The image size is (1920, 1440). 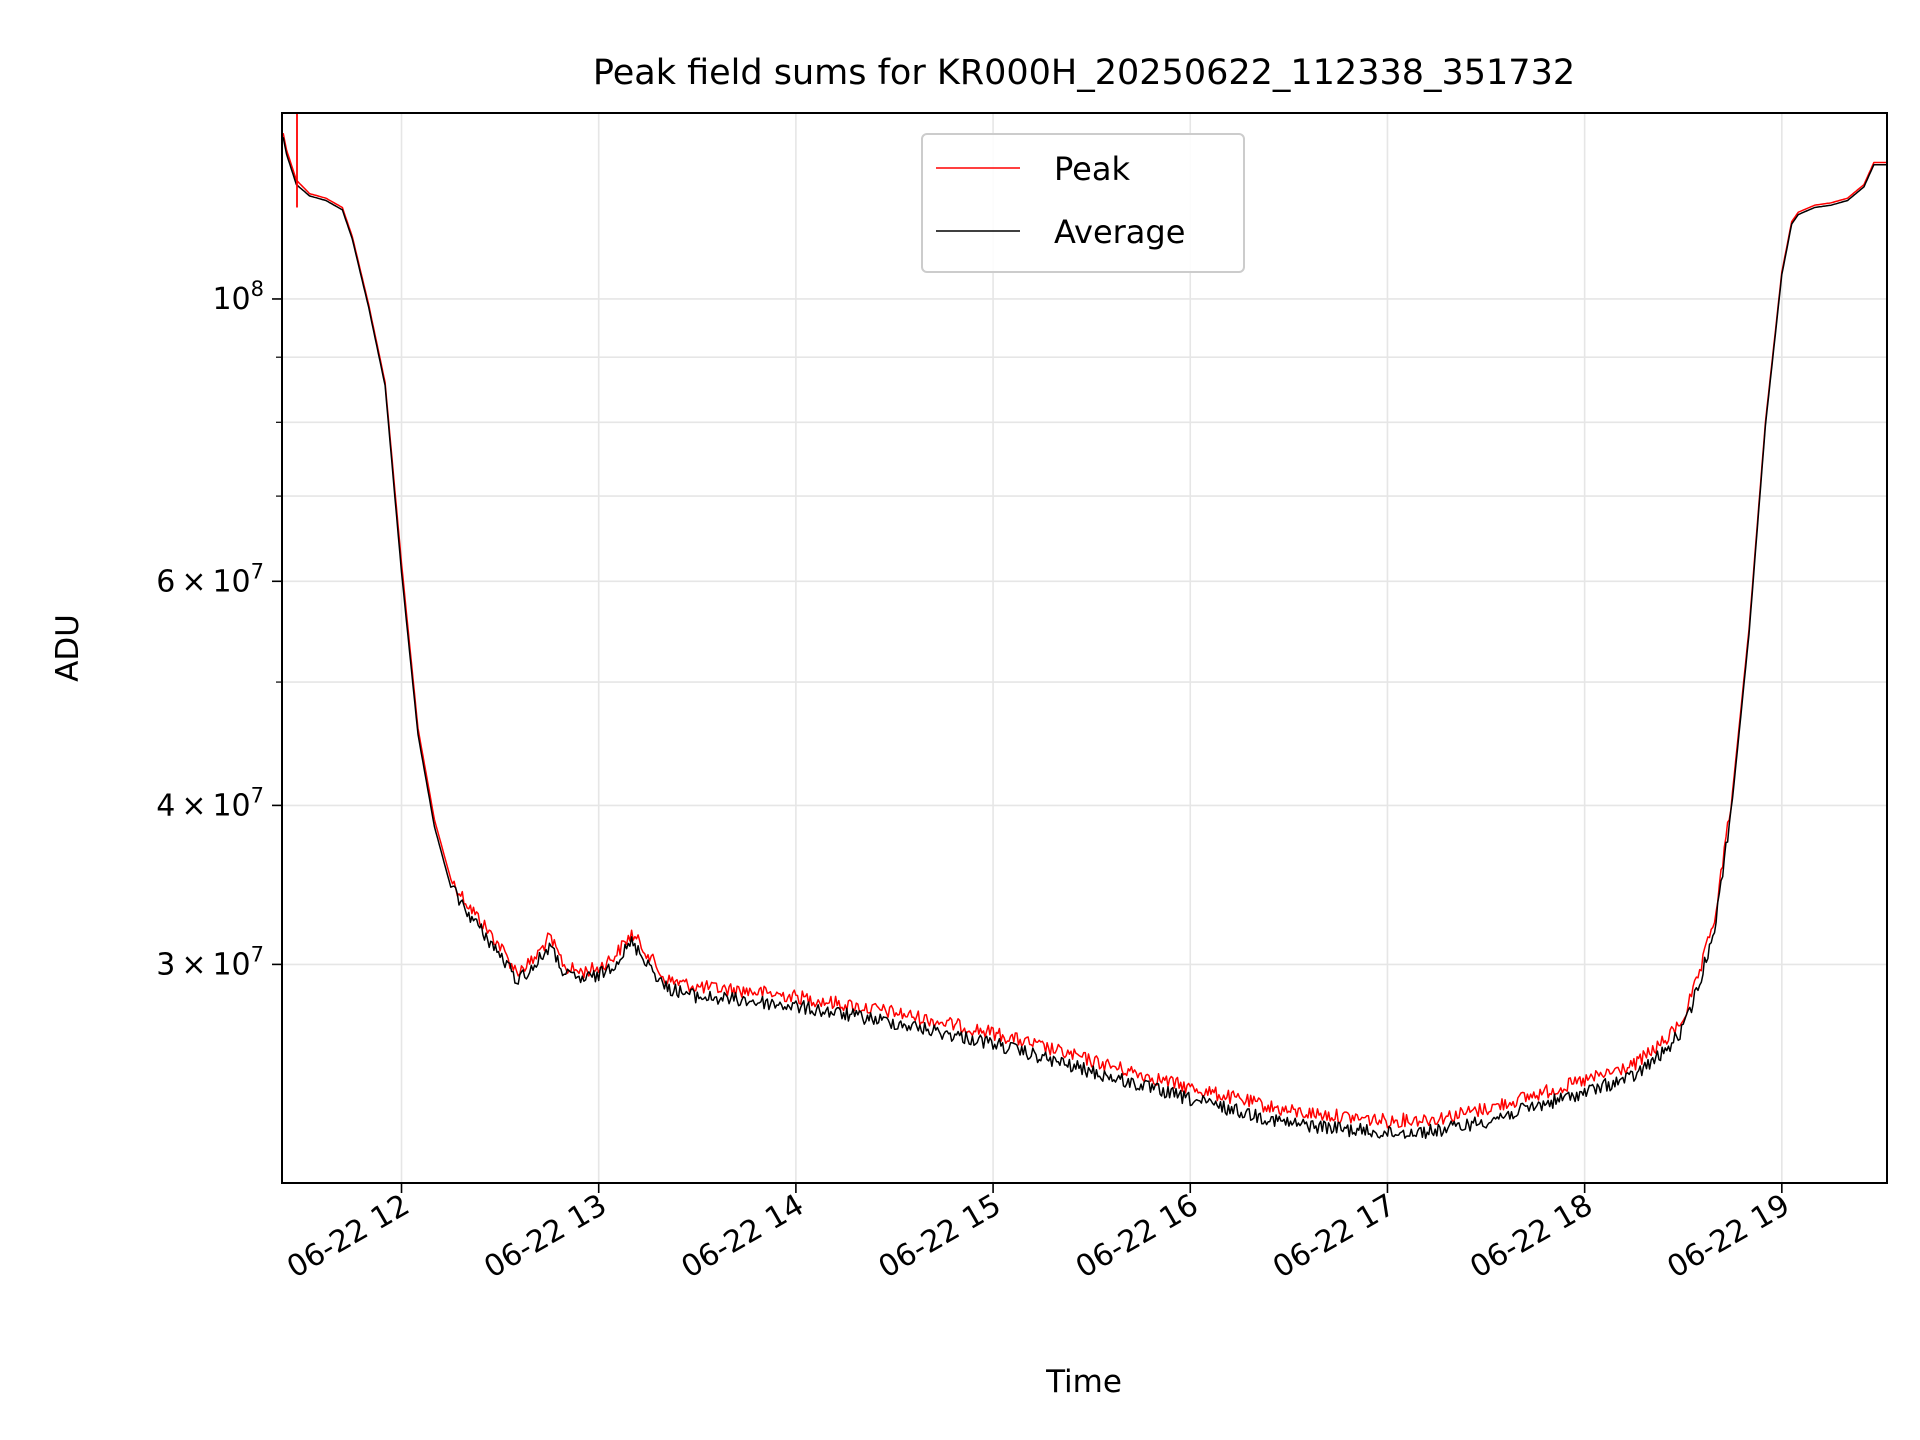 What do you see at coordinates (545, 1237) in the screenshot?
I see `x-tick-label: 06-22 13` at bounding box center [545, 1237].